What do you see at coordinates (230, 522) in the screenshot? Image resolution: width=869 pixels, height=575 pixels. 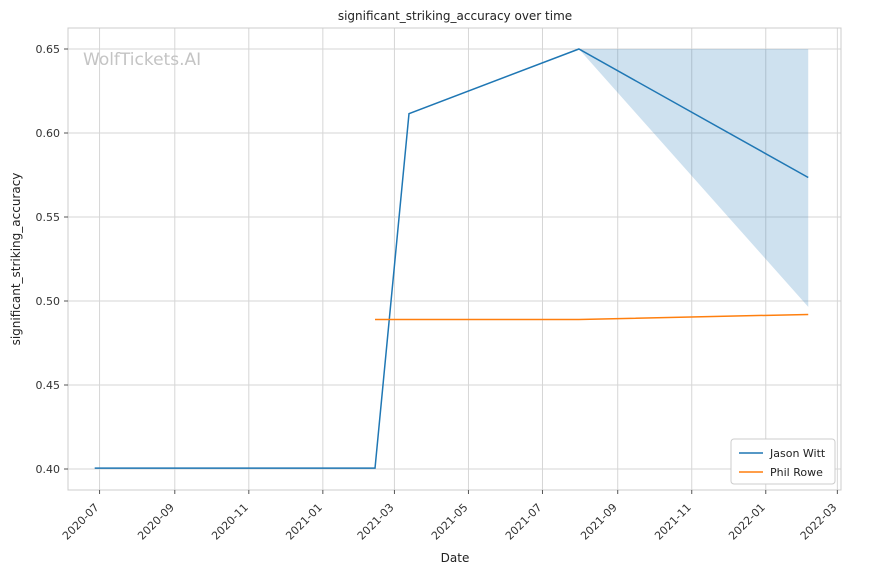 I see `x-tick-label: 2020-11` at bounding box center [230, 522].